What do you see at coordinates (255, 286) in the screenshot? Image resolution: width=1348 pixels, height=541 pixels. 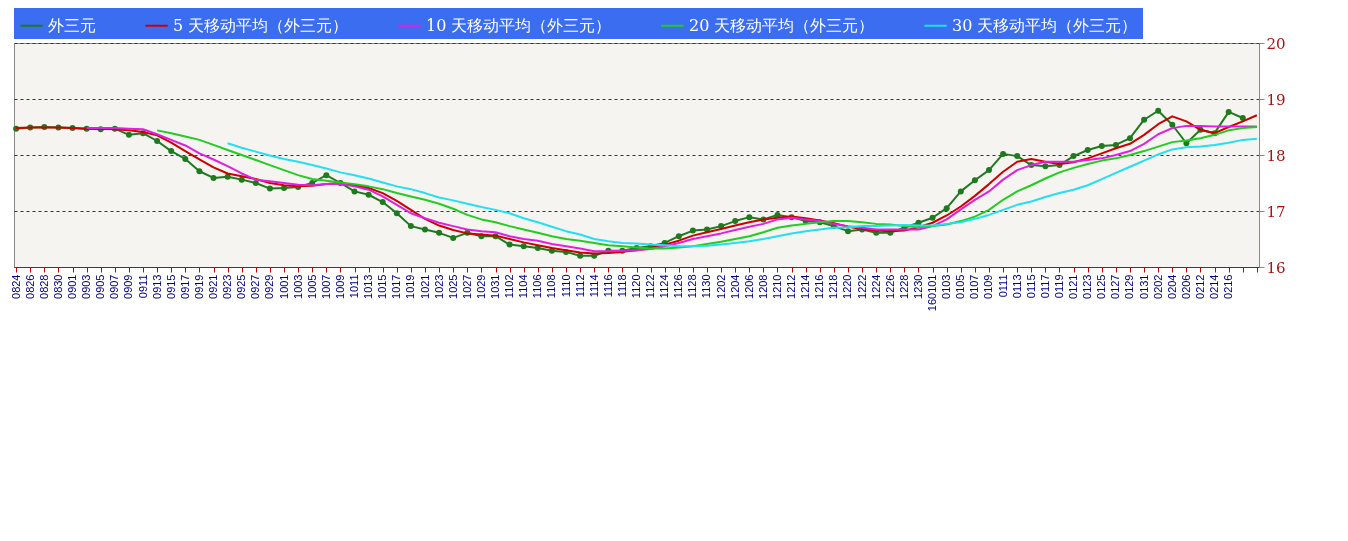 I see `x-tick-label: 0927` at bounding box center [255, 286].